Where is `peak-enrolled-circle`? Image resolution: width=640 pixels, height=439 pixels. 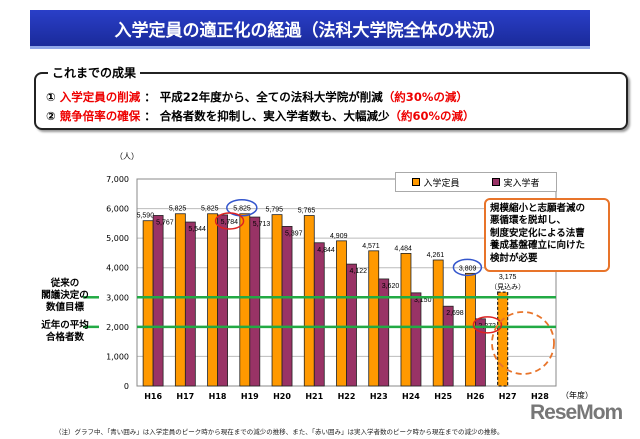 peak-enrolled-circle is located at coordinates (229, 221).